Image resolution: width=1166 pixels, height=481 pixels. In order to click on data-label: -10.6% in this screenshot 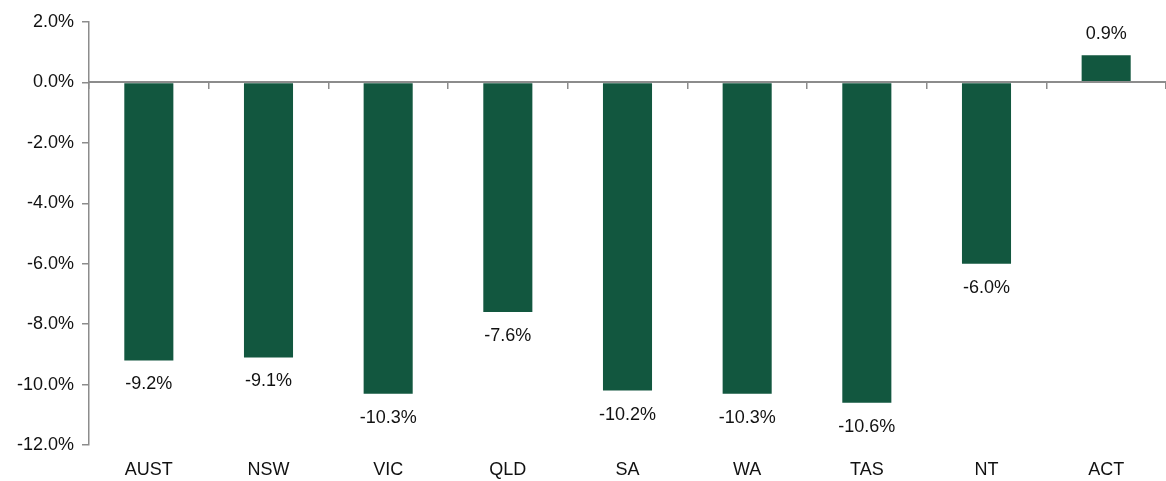, I will do `click(867, 425)`.